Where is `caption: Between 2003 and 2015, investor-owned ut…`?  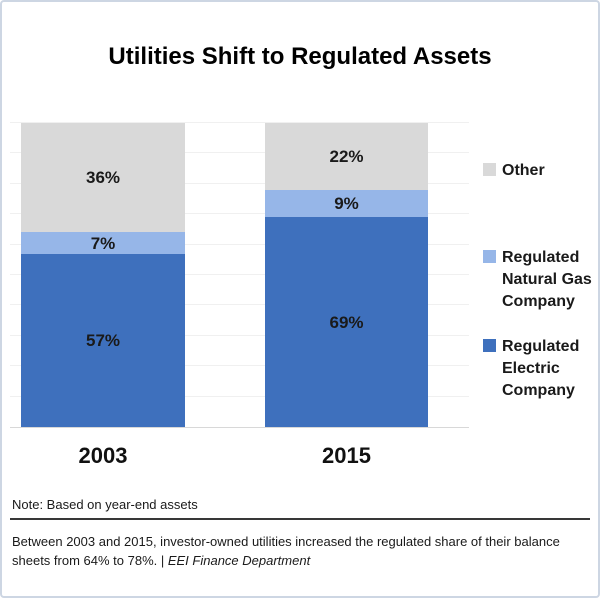
caption: Between 2003 and 2015, investor-owned ut… is located at coordinates (304, 551).